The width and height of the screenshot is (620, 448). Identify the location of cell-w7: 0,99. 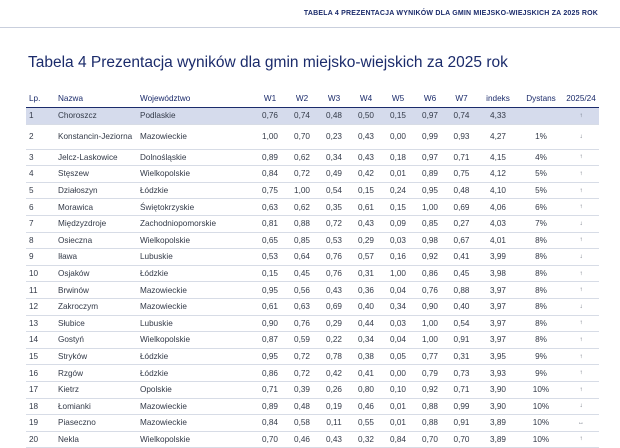
(461, 407).